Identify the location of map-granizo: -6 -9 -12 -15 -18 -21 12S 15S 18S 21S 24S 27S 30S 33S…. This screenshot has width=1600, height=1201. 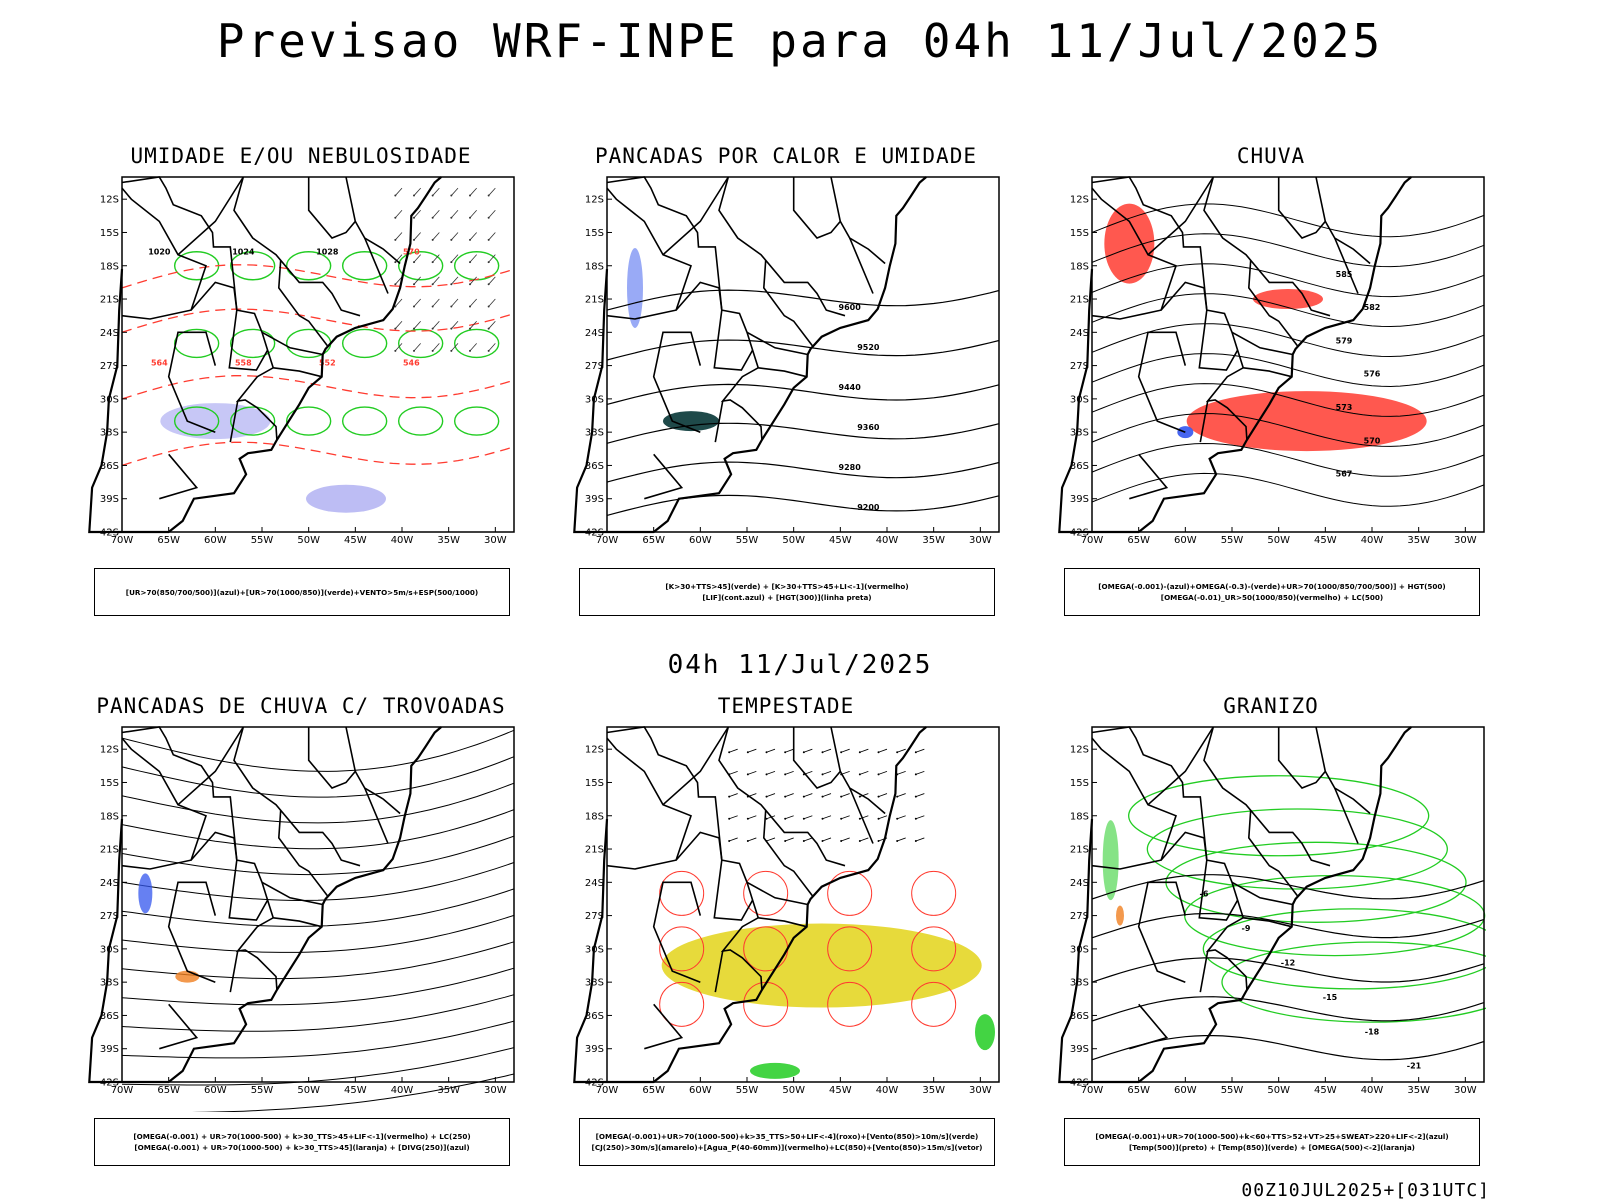
(1272, 911).